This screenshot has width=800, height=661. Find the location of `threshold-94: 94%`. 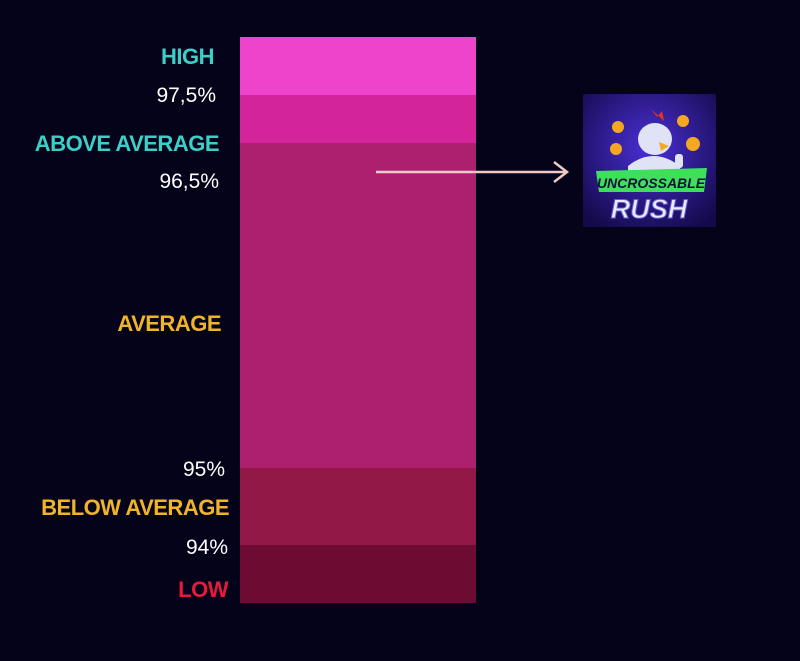

threshold-94: 94% is located at coordinates (206, 547).